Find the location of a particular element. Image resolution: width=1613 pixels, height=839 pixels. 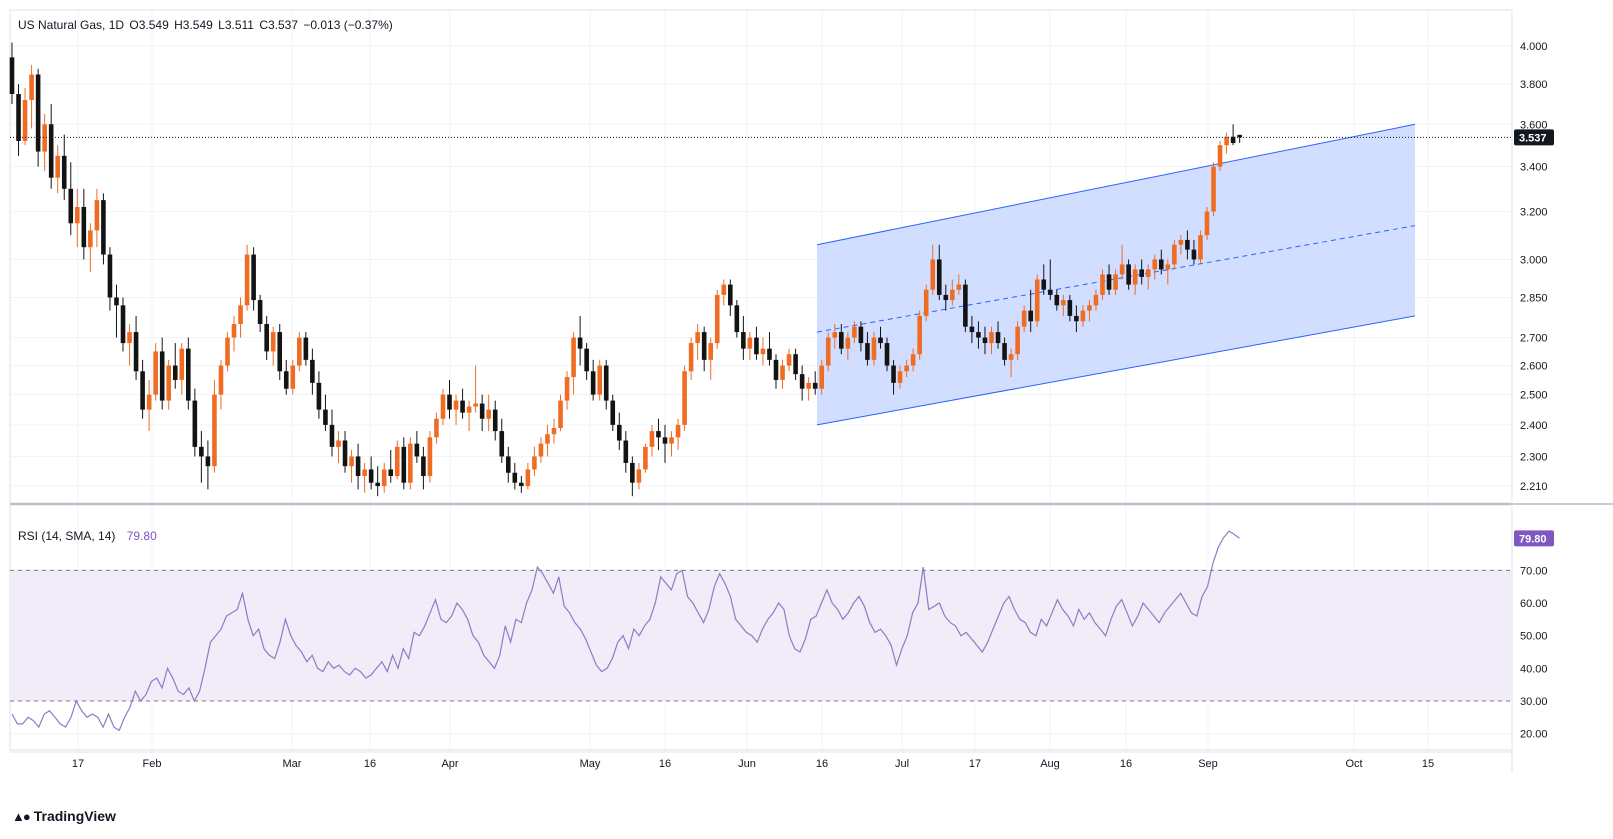

channel-middle-line is located at coordinates (1116, 279).